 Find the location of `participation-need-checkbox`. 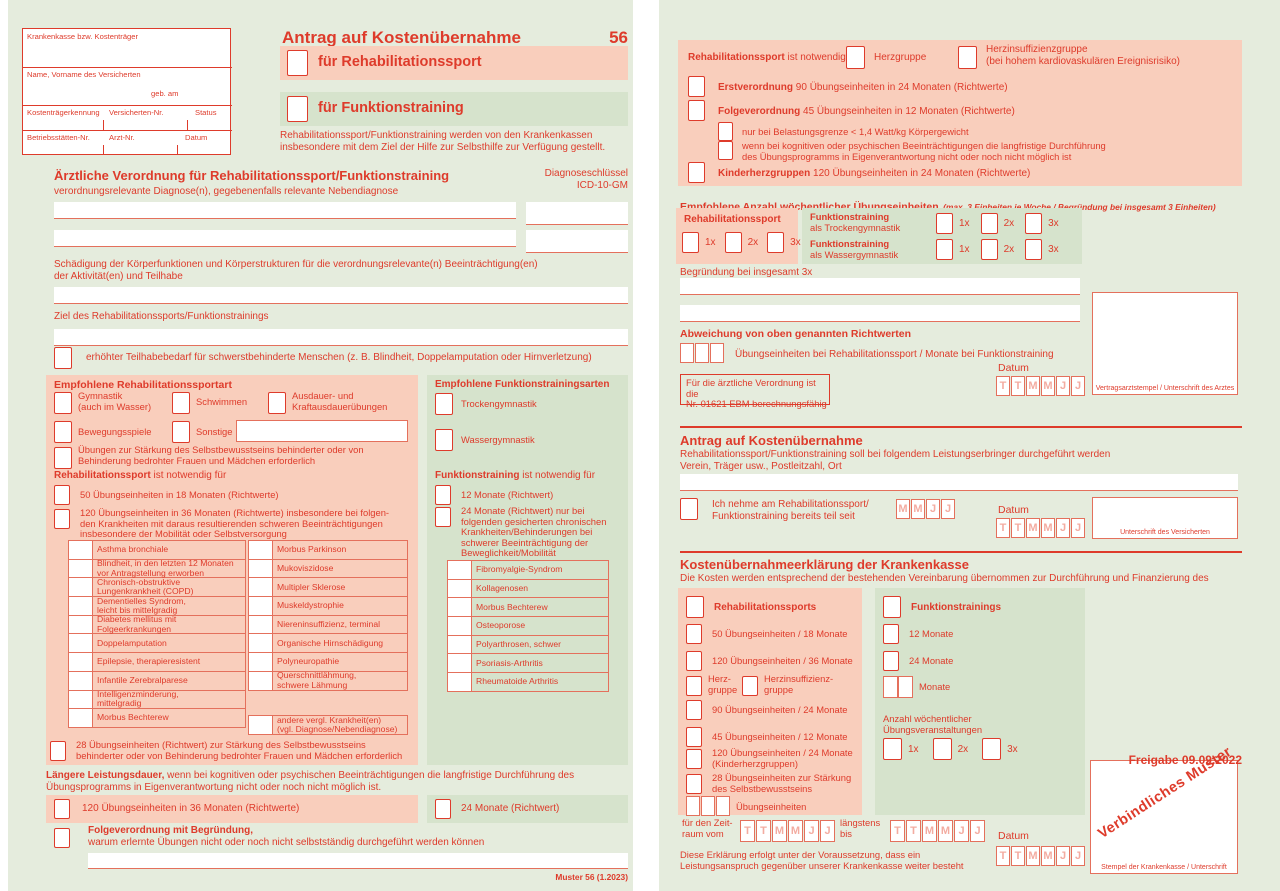

participation-need-checkbox is located at coordinates (63, 358).